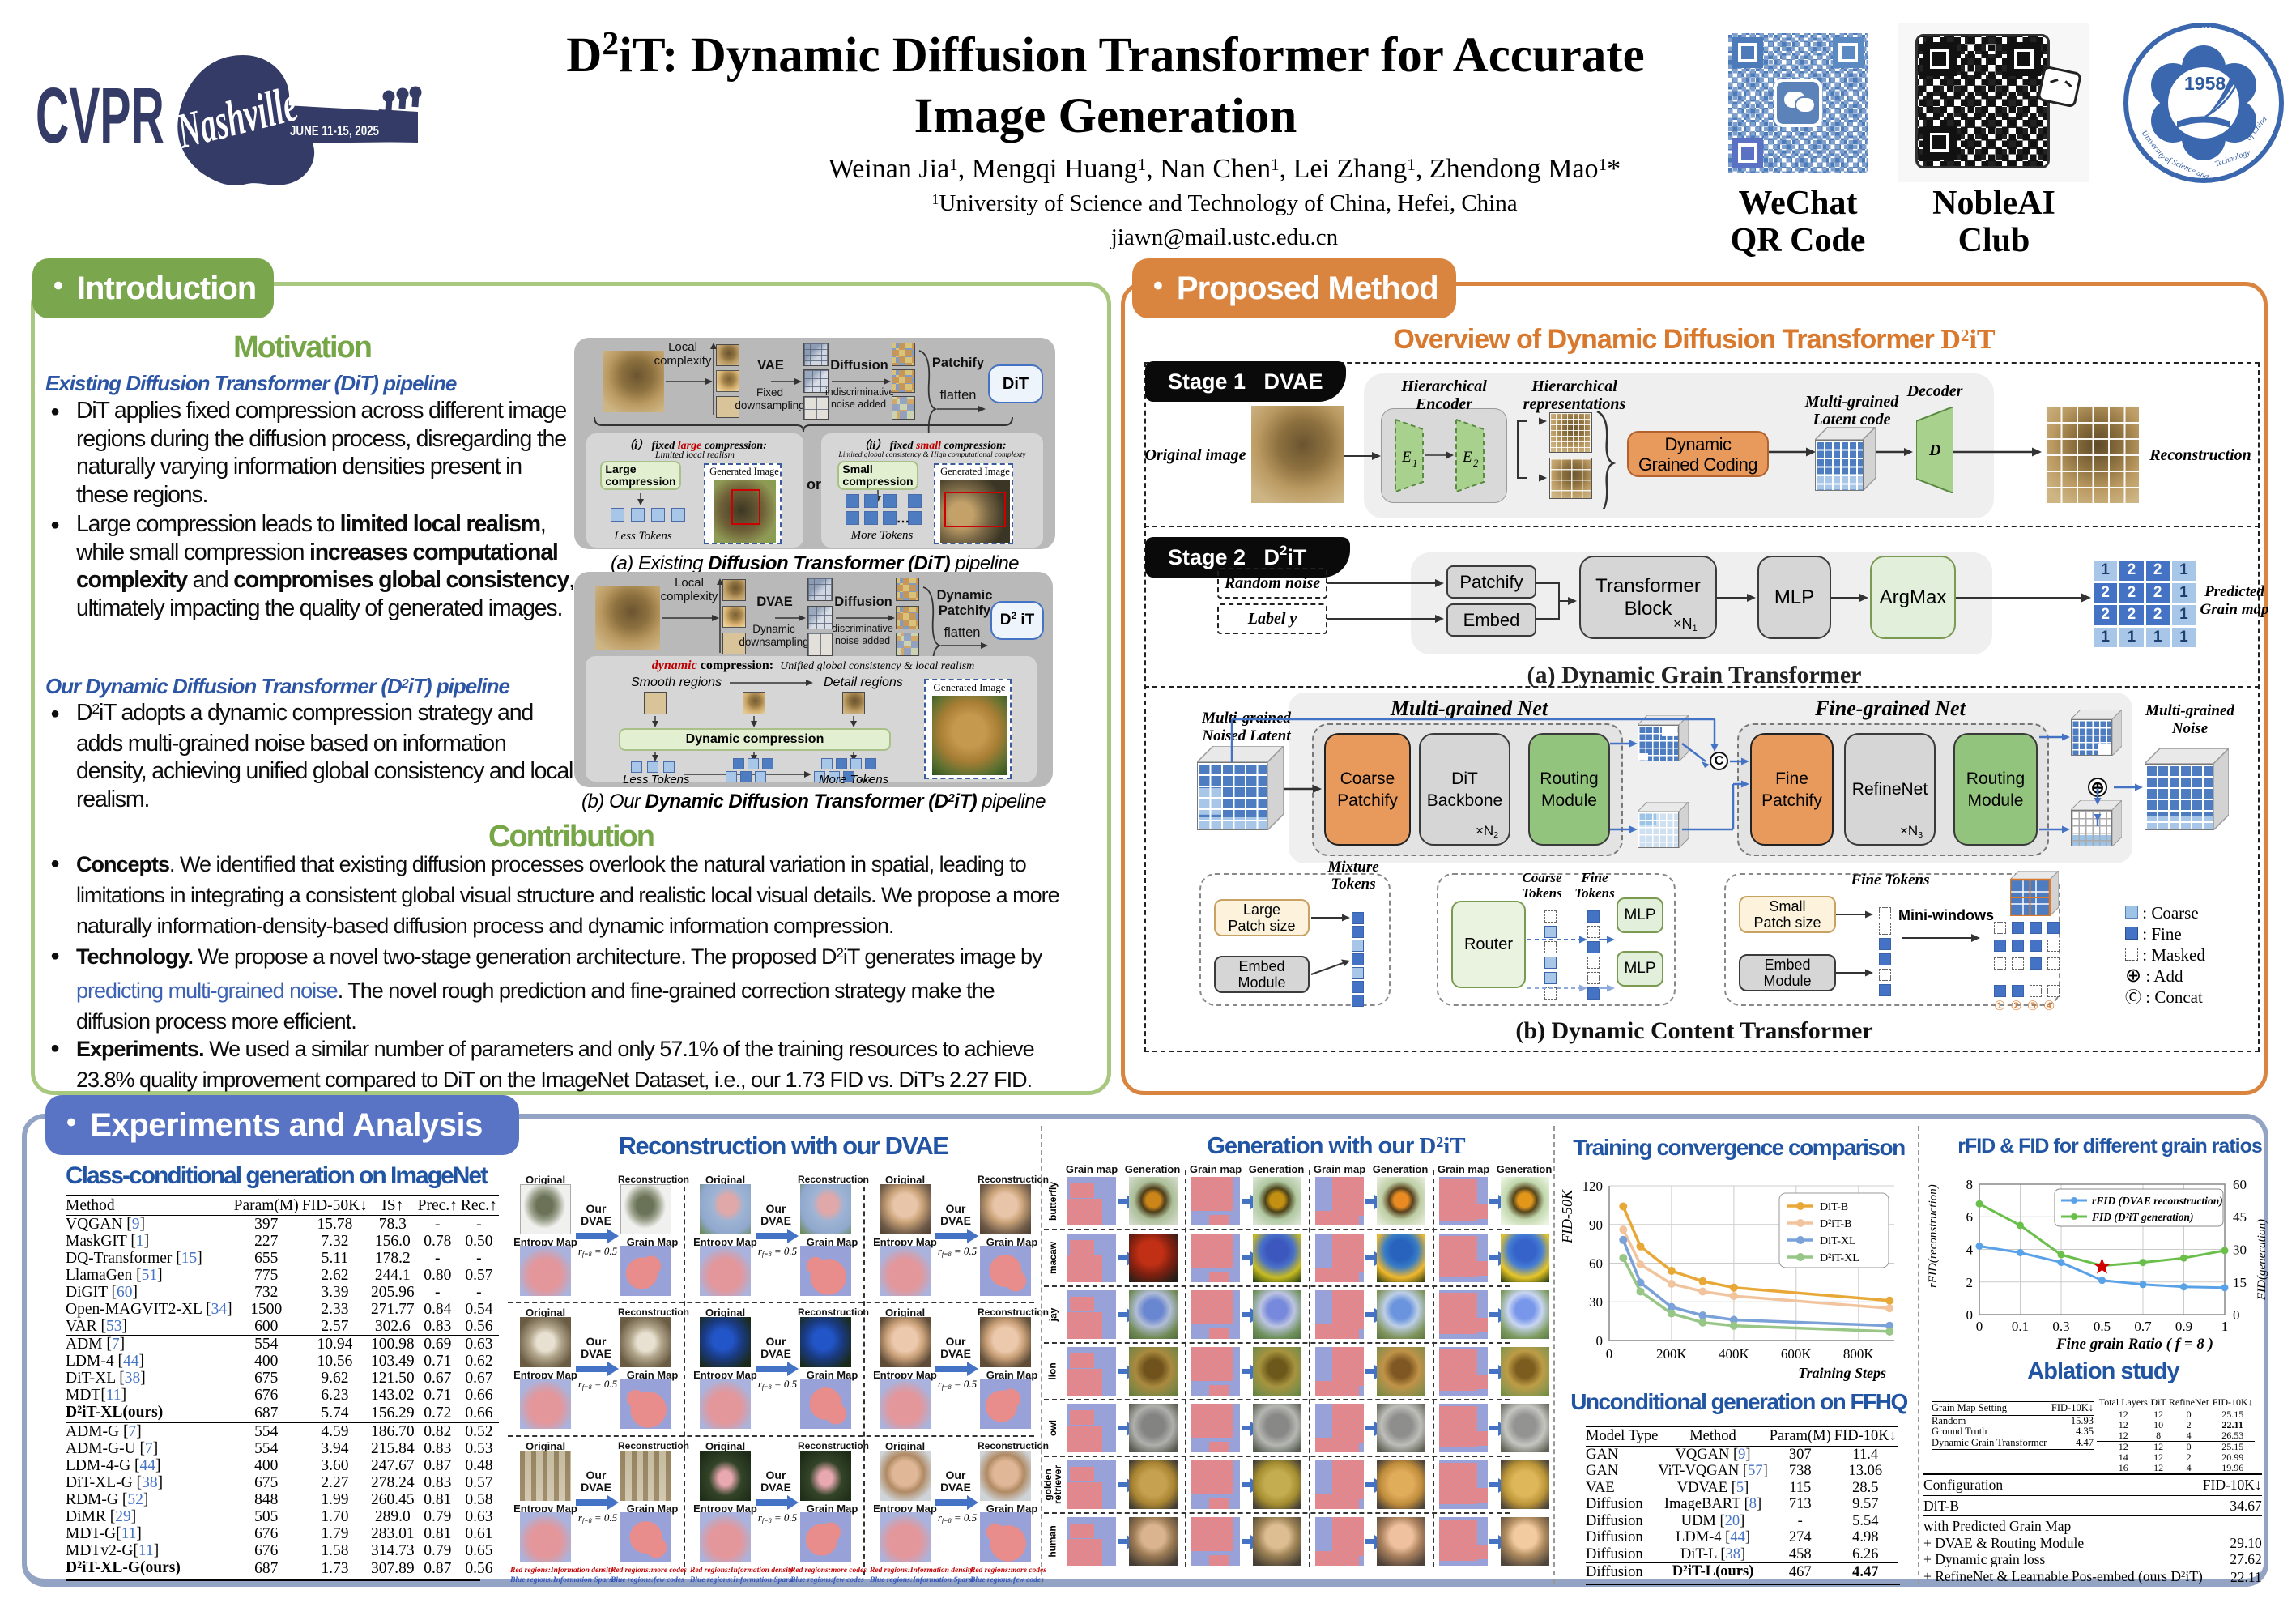 The width and height of the screenshot is (2296, 1607). What do you see at coordinates (335, 130) in the screenshot?
I see `svg-text: JUNE 11-15, 2025` at bounding box center [335, 130].